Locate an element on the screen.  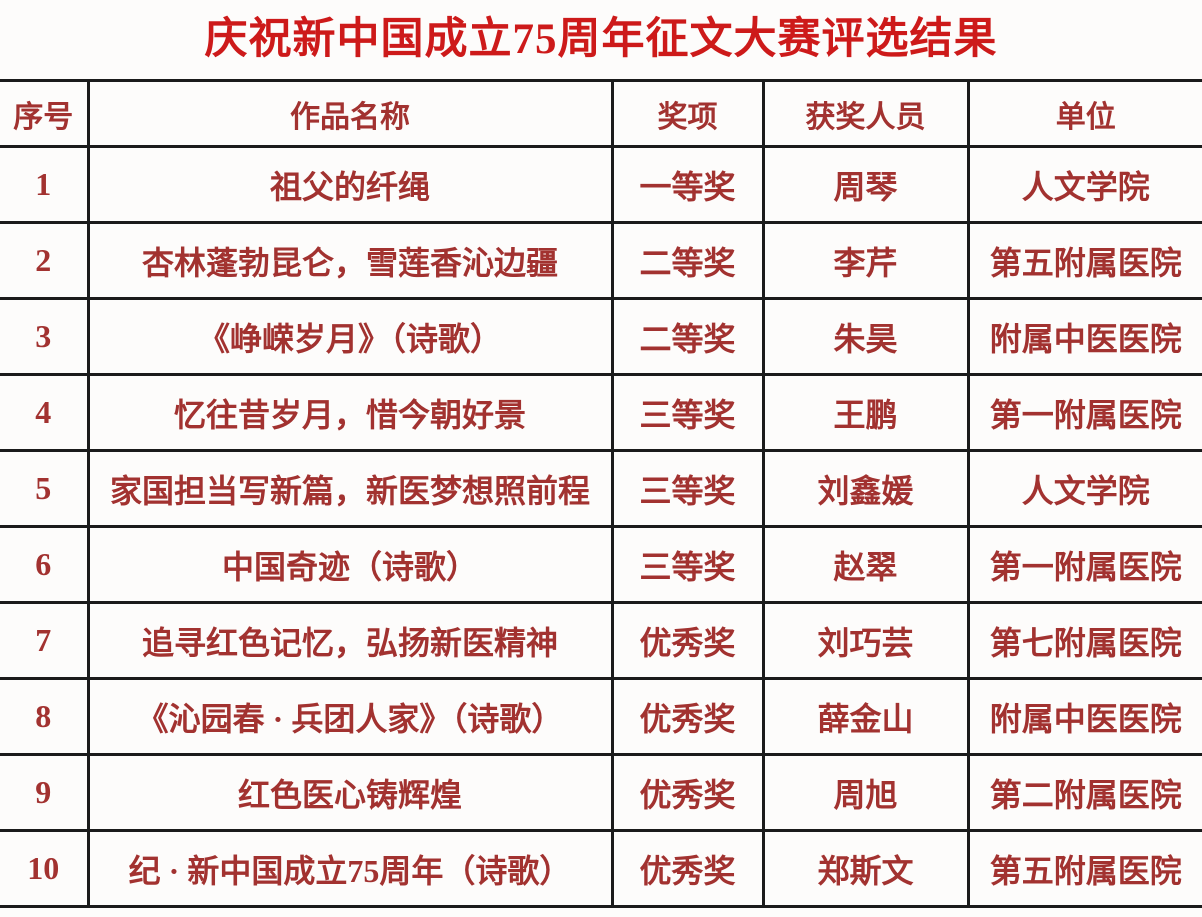
cell-winner: 王鹏 is located at coordinates (865, 412).